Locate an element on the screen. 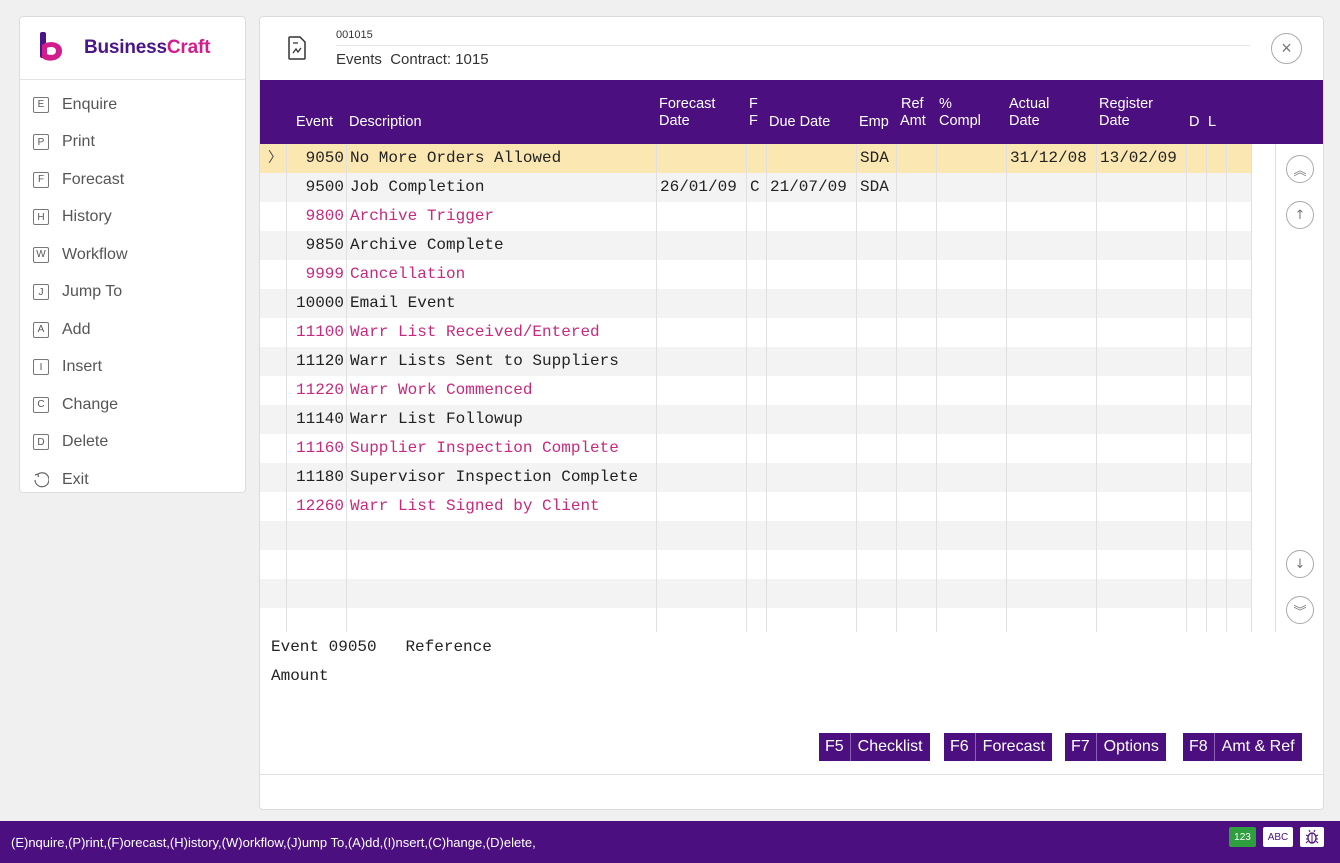 This screenshot has width=1340, height=863. cell-description: Warr Work Commenced is located at coordinates (441, 390).